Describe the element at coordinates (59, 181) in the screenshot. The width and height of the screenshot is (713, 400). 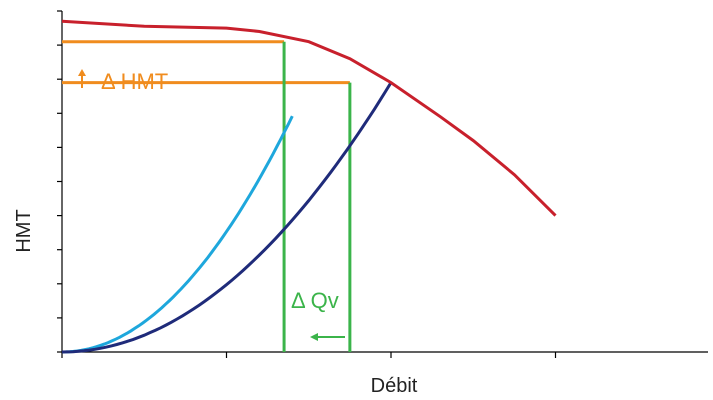
I see `y-ticks` at that location.